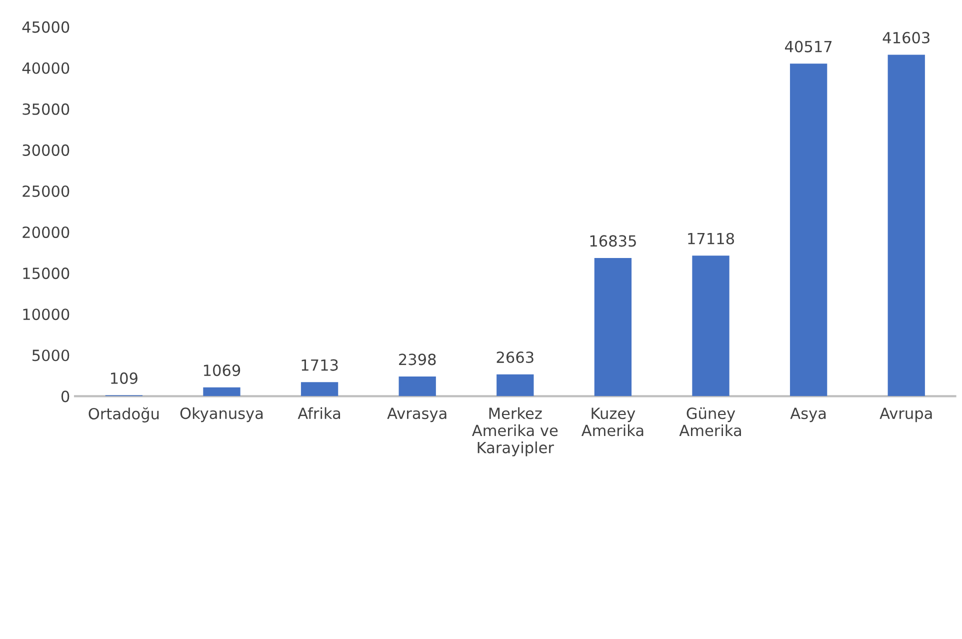  I want to click on data-label: 1713, so click(320, 365).